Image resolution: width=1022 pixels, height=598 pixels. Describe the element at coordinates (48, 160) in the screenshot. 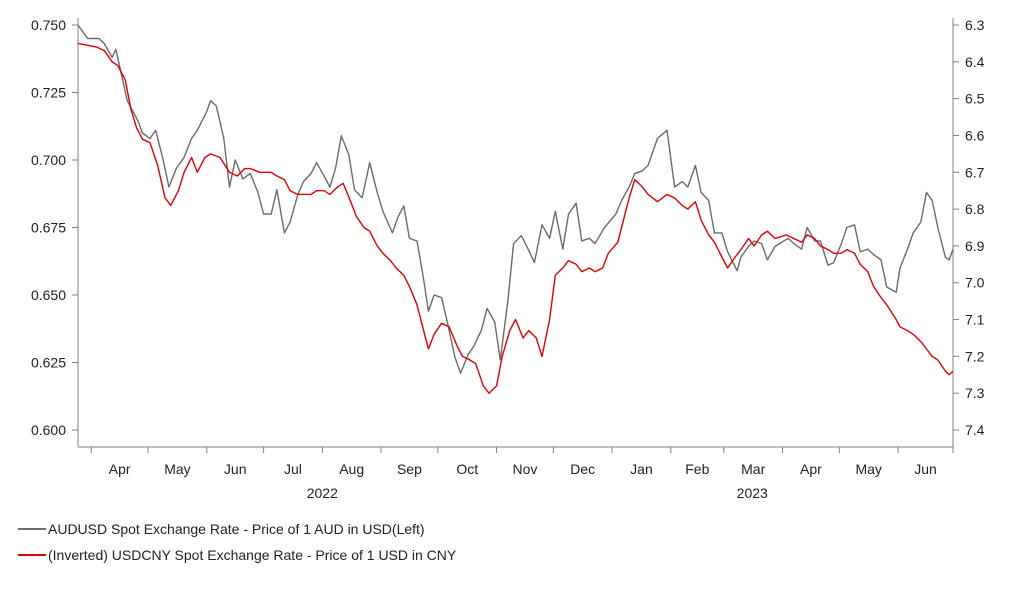

I see `left-axis-tick-label: 0.700` at that location.